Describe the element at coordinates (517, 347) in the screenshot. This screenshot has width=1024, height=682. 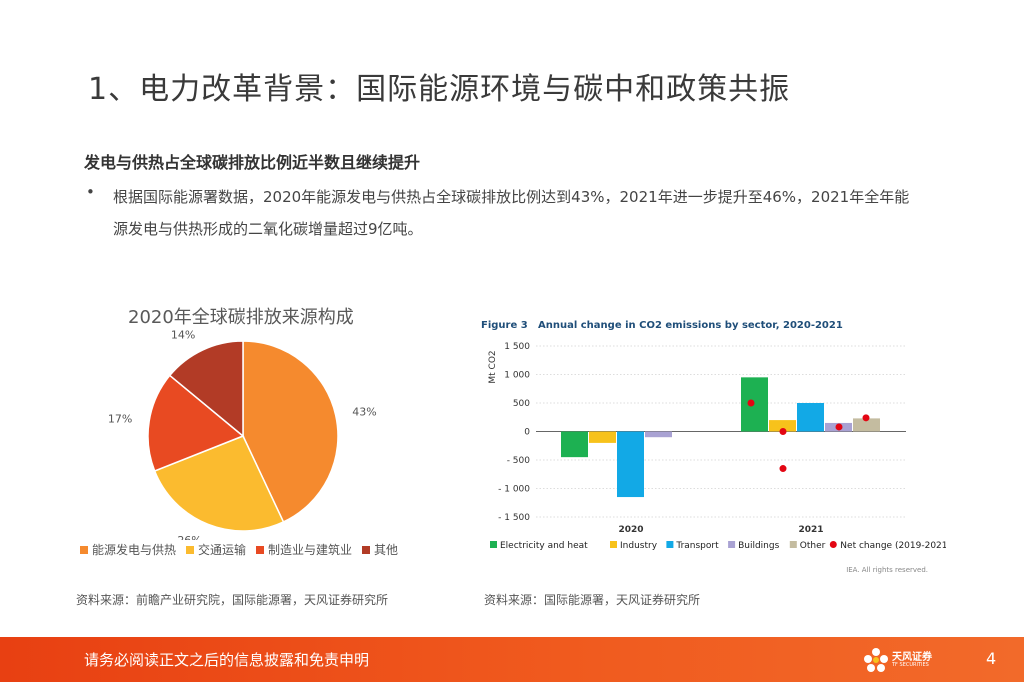
I see `y-tick-label: 1 500` at that location.